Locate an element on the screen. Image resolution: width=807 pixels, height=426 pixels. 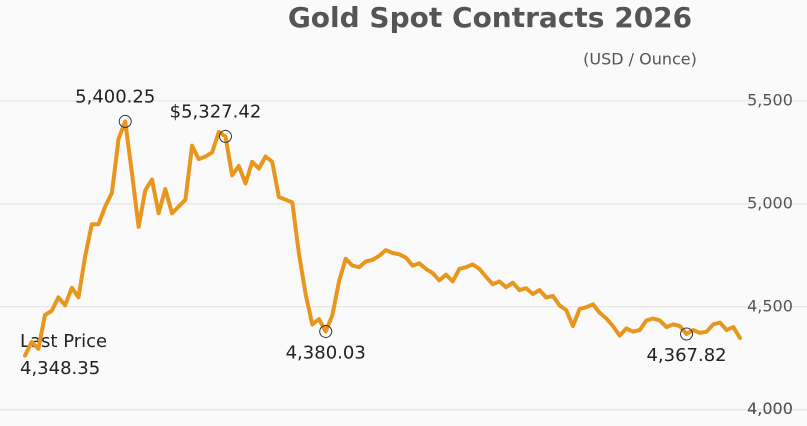
data-label: $5,327.42 is located at coordinates (216, 111).